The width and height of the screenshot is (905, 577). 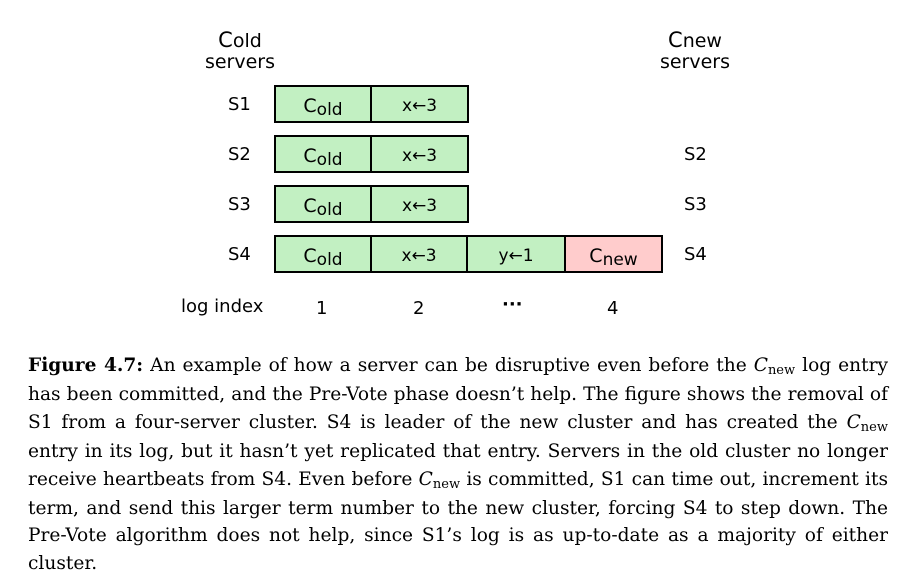 I want to click on log-index-label: log index, so click(x=222, y=306).